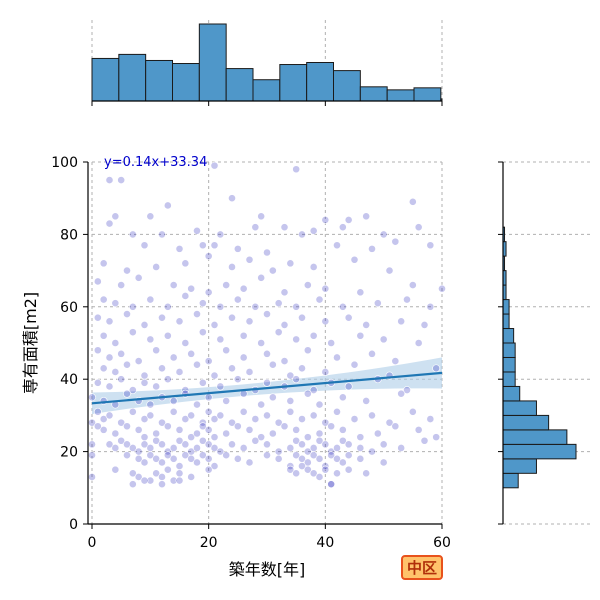 The image size is (600, 600). Describe the element at coordinates (209, 543) in the screenshot. I see `x-tick-label: 20` at that location.